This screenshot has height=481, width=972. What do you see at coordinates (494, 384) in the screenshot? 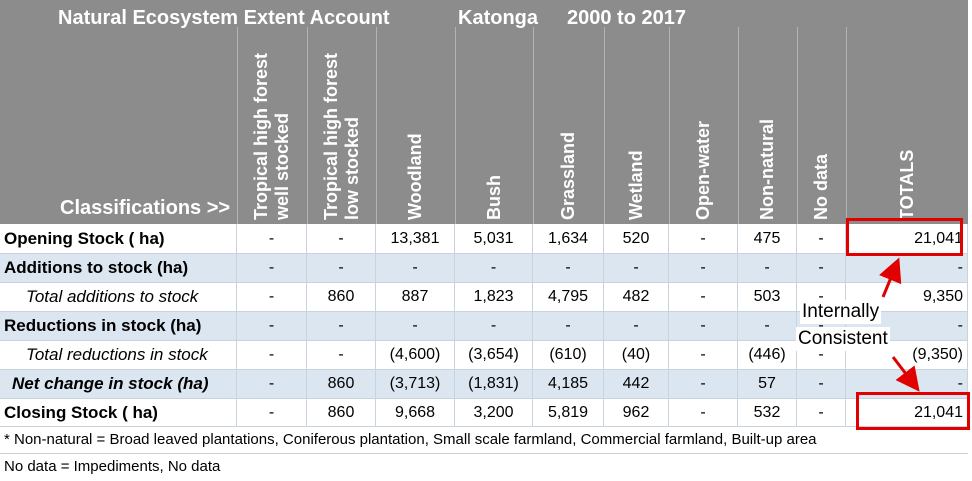
I see `table-cell: (1,831)` at bounding box center [494, 384].